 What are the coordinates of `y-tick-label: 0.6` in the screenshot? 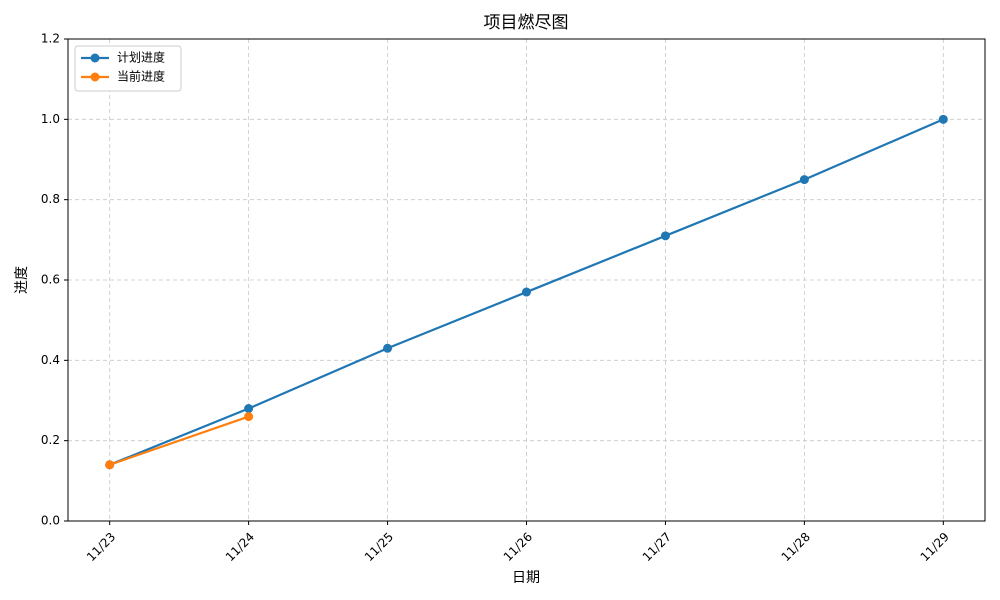 It's located at (50, 280).